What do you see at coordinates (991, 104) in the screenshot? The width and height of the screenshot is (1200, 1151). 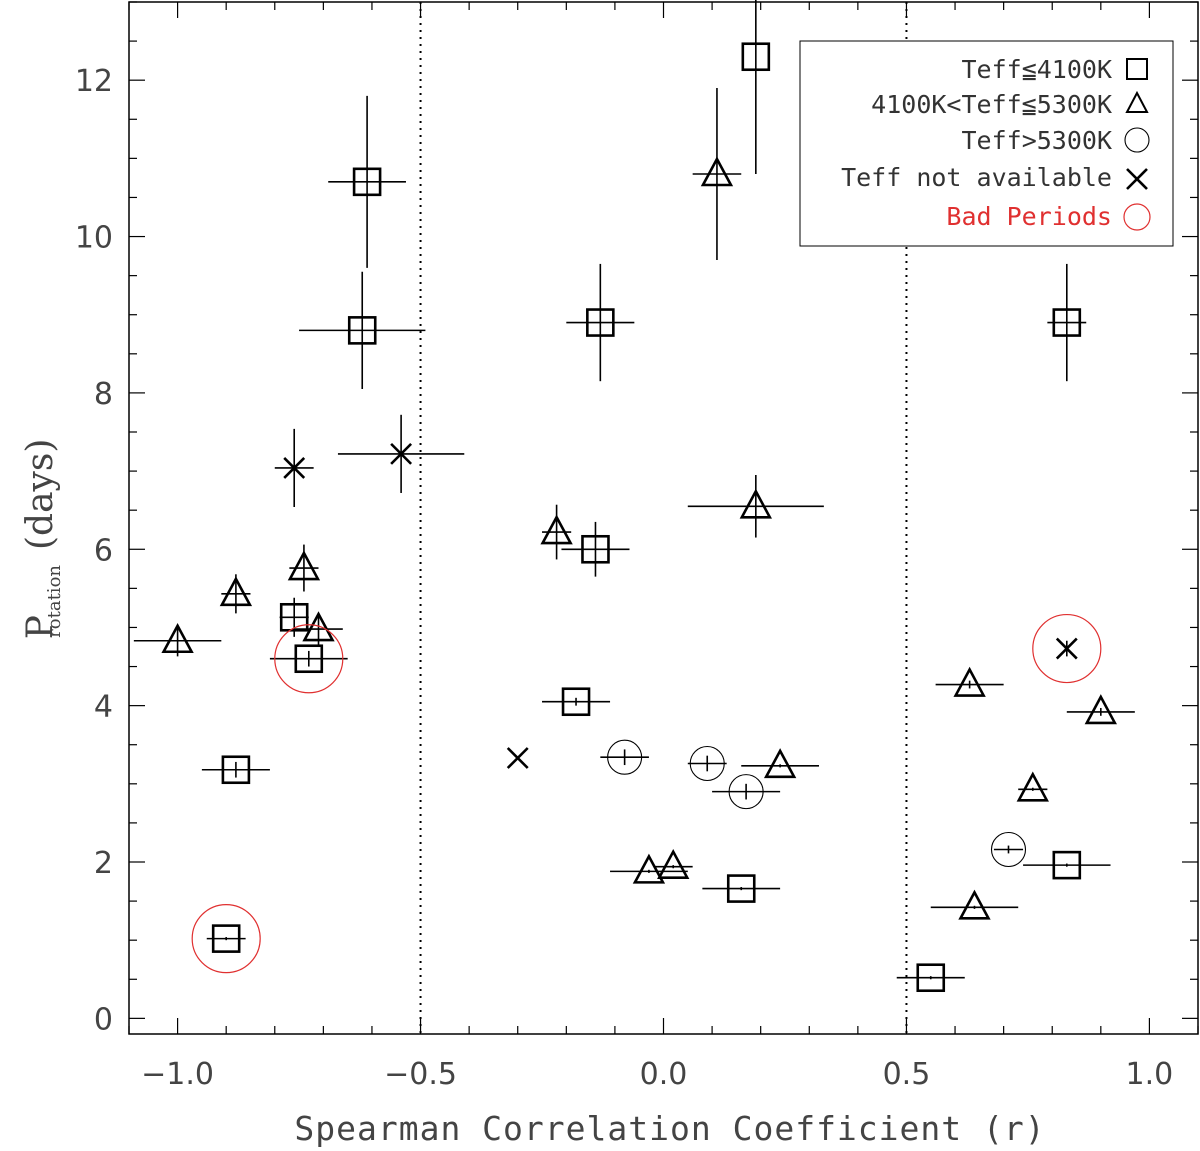 I see `legend-label-triangle: 4100K<Teff≦5300K` at bounding box center [991, 104].